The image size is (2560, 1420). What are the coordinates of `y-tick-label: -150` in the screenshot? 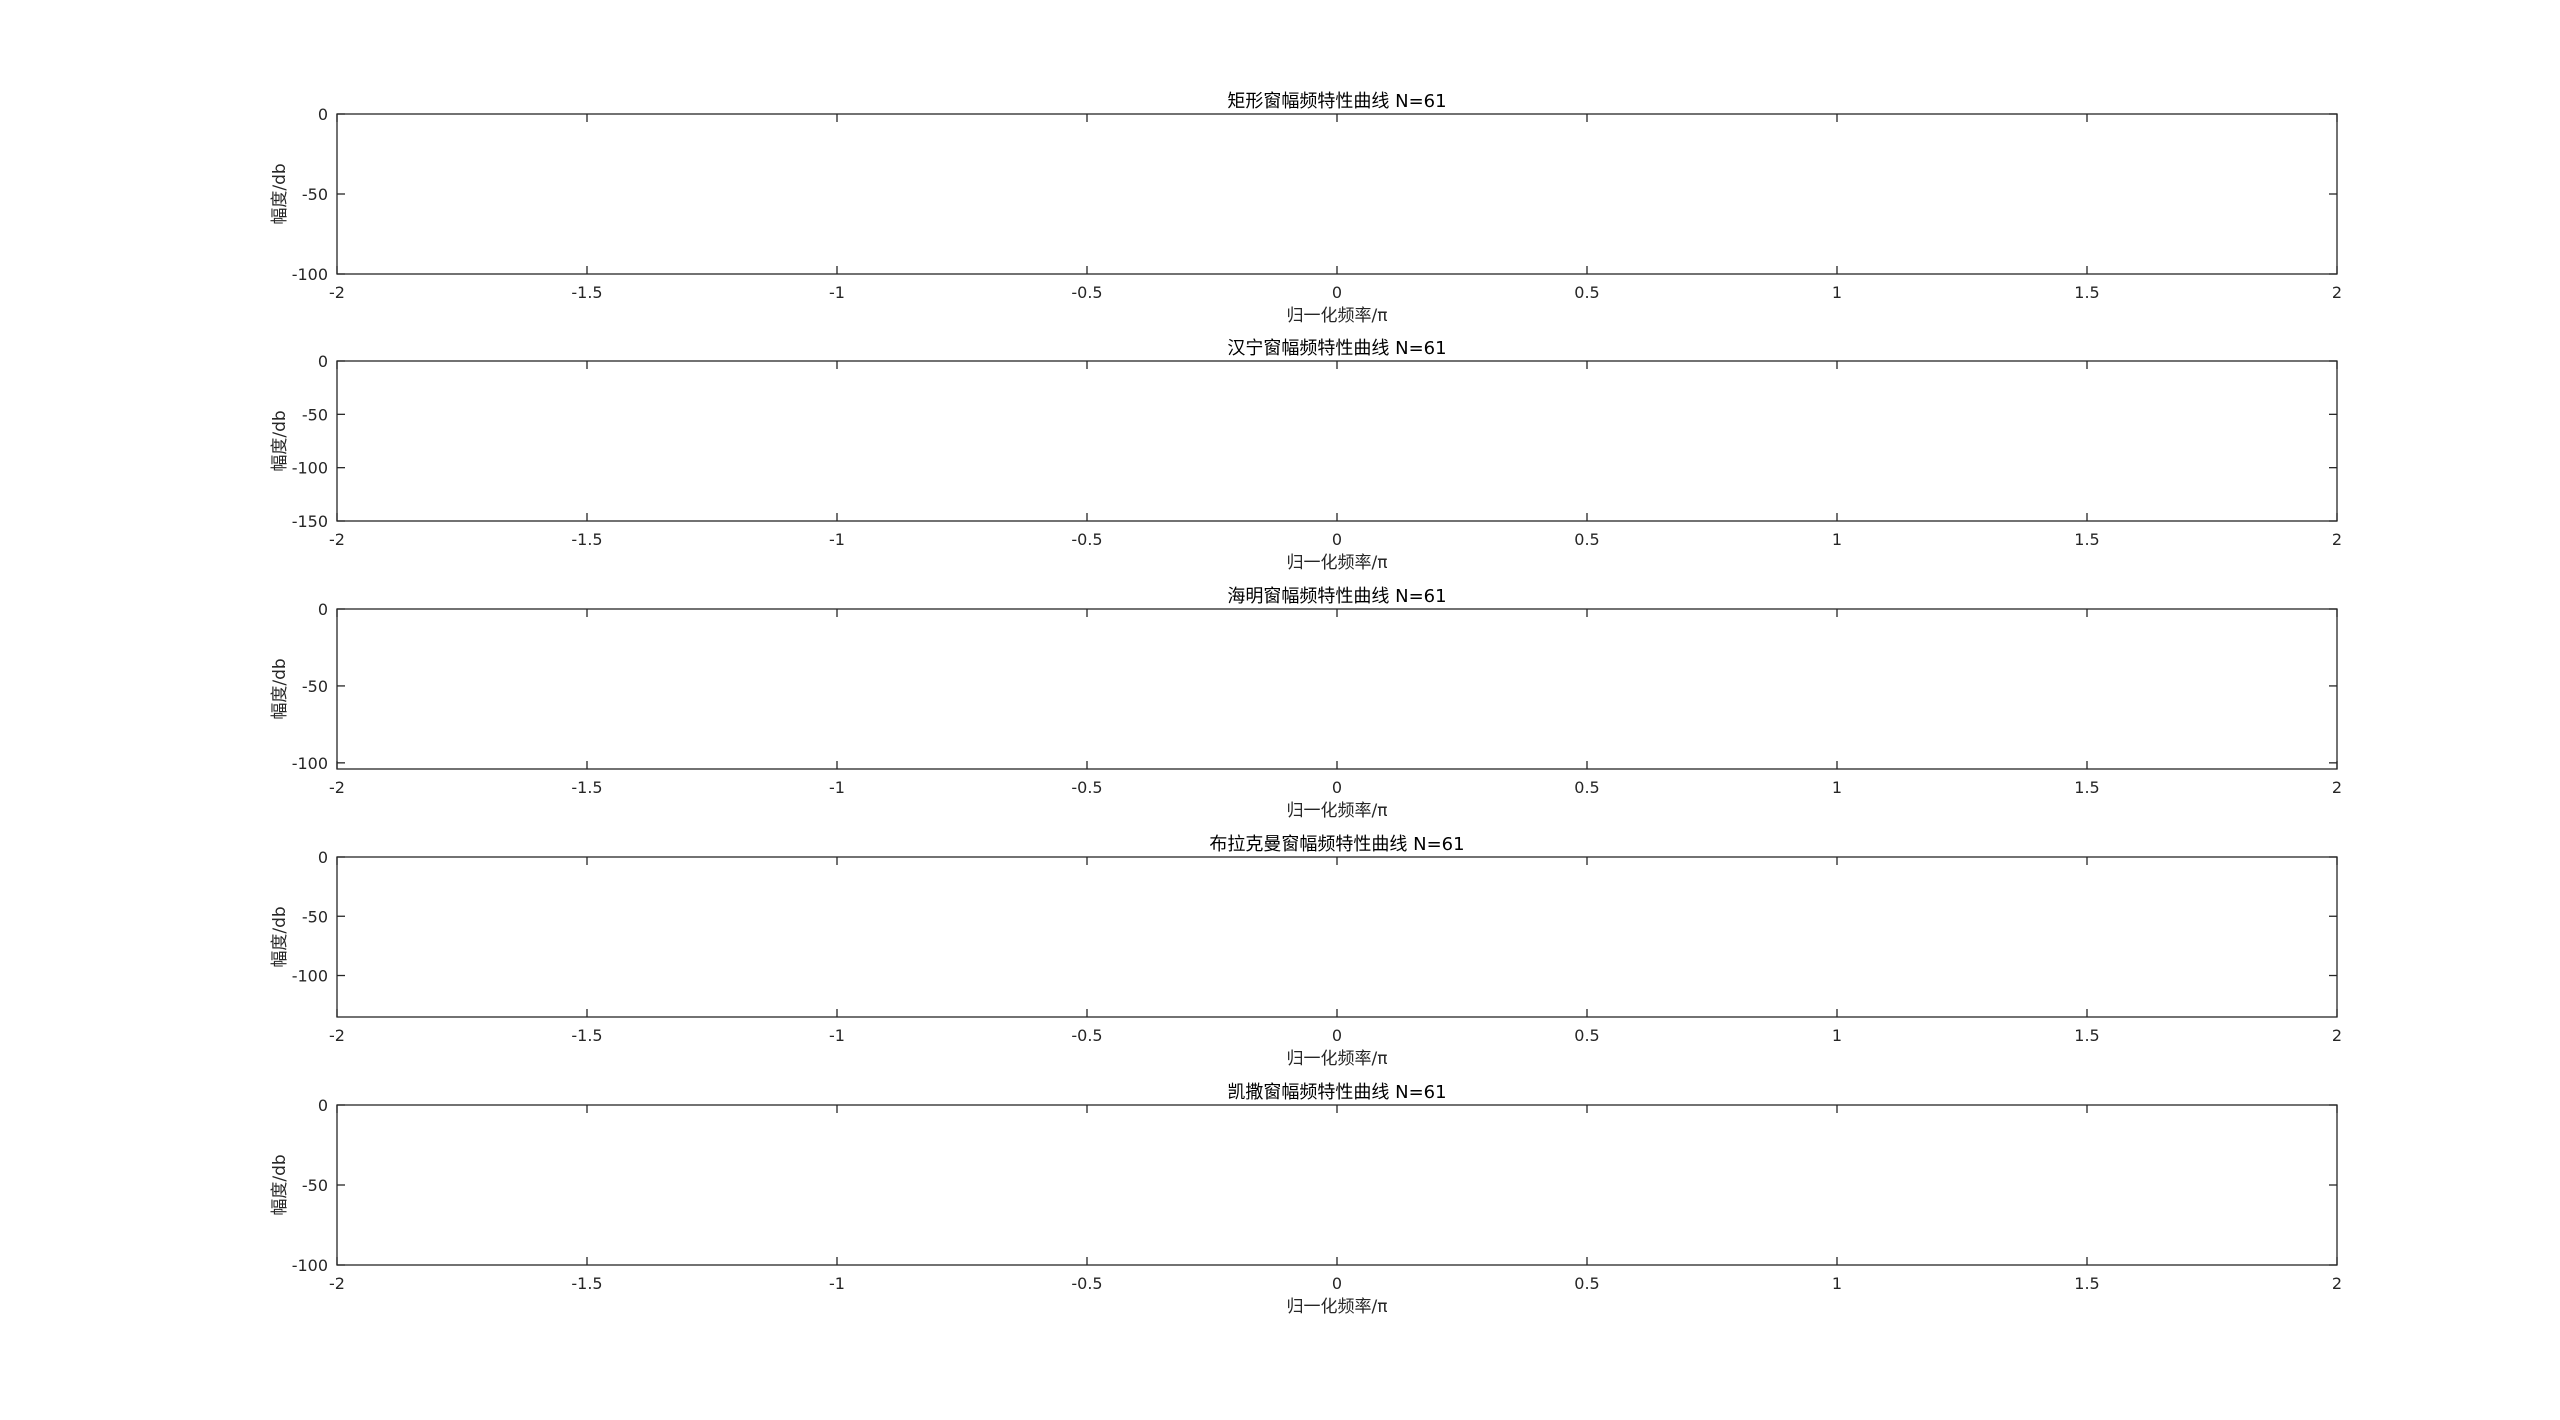 It's located at (310, 521).